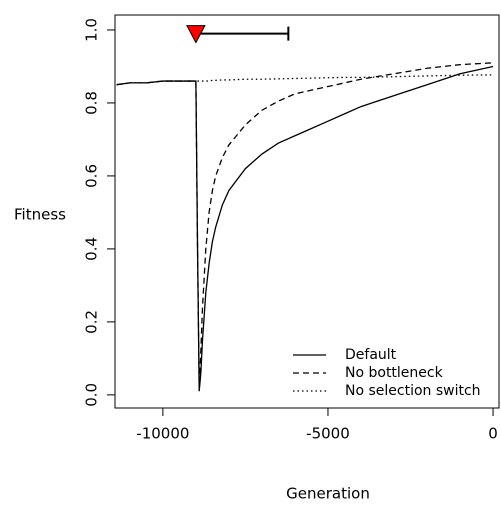  I want to click on y-axis-title: Fitness, so click(40, 215).